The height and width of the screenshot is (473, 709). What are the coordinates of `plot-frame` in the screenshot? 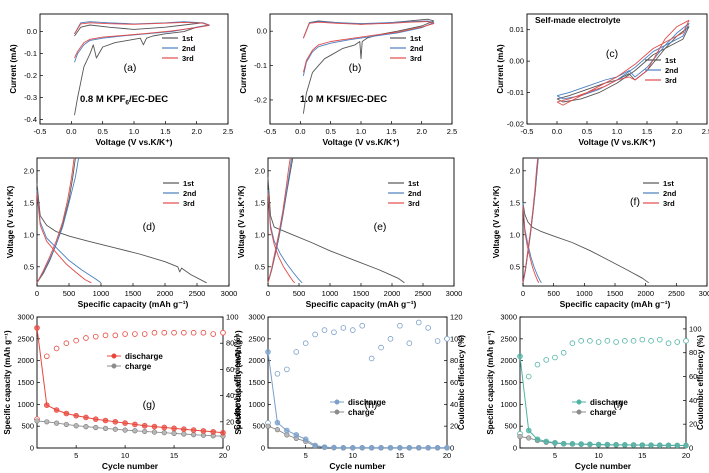 It's located at (603, 382).